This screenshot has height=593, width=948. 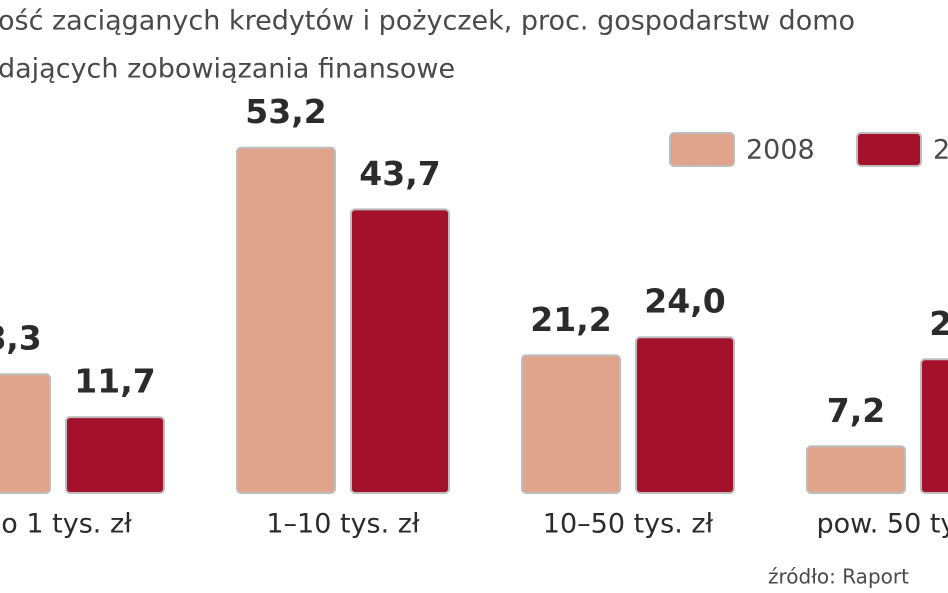 I want to click on source: źródło: Raport, so click(x=838, y=577).